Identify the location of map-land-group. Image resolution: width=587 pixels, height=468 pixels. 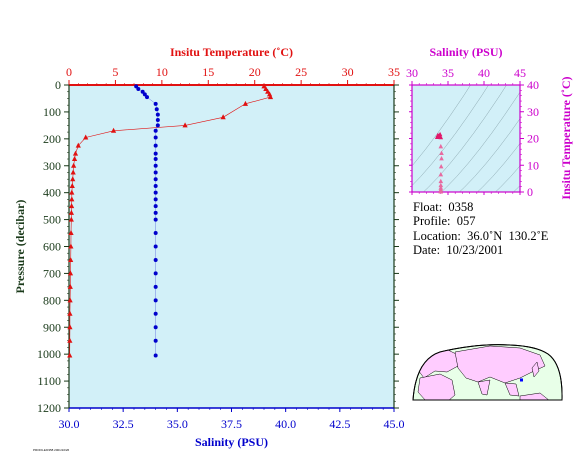
(484, 372).